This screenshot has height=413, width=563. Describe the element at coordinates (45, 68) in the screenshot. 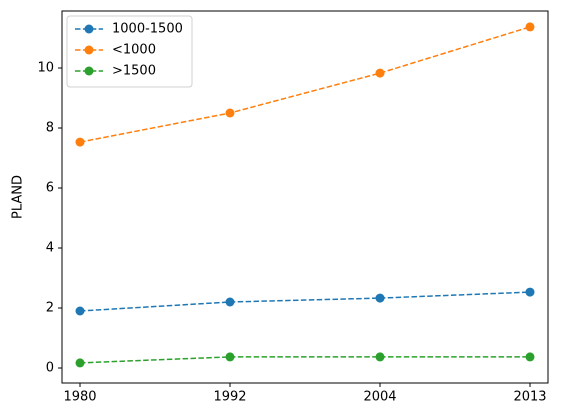

I see `y-tick-label: 10` at that location.